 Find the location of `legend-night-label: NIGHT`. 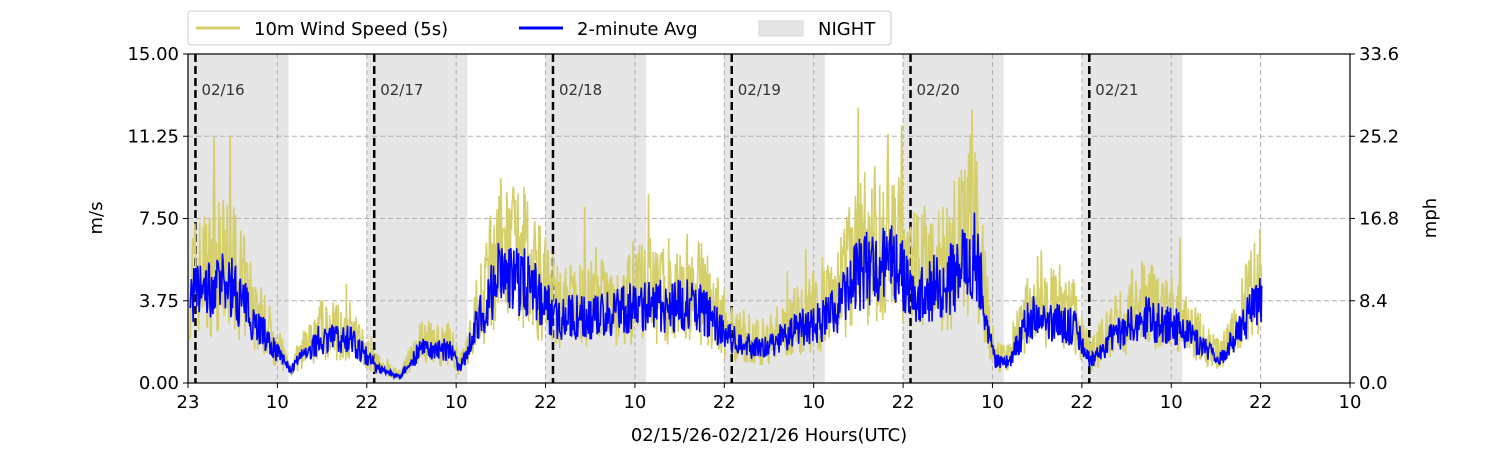

legend-night-label: NIGHT is located at coordinates (847, 29).